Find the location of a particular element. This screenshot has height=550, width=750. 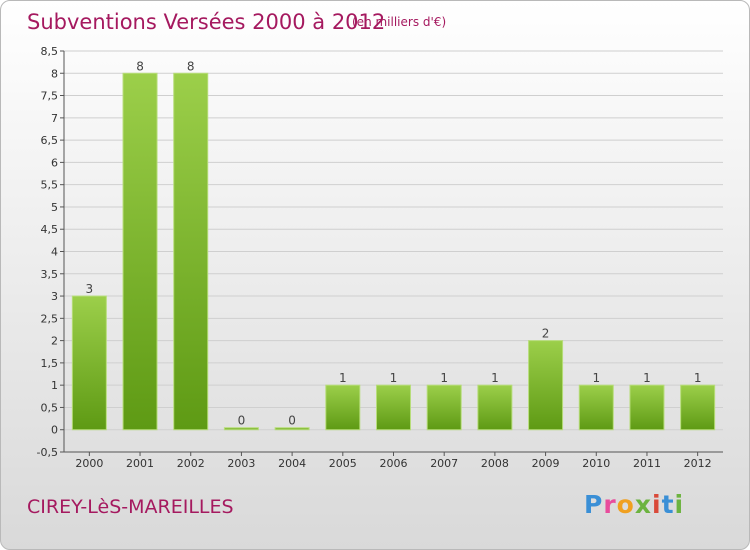

y-tick-label: 6,5 is located at coordinates (50, 140).